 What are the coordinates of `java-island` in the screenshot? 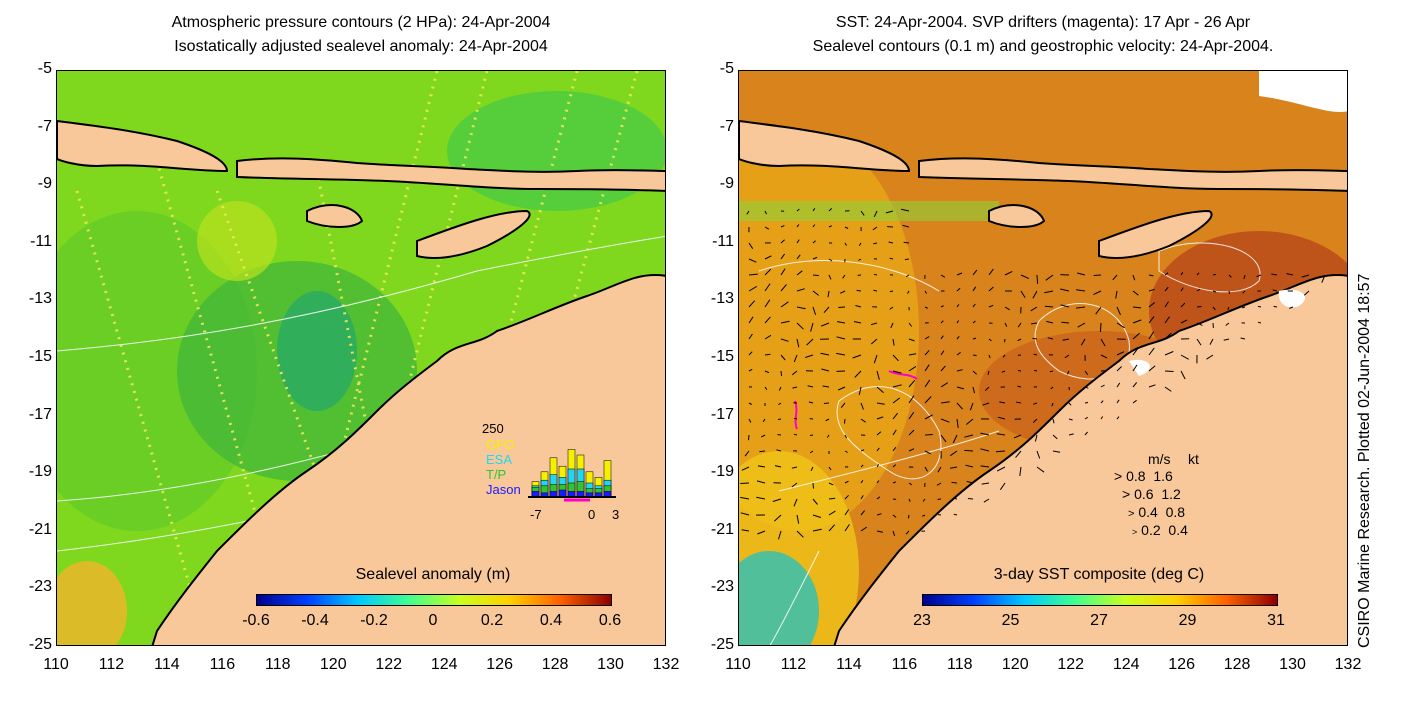 It's located at (825, 146).